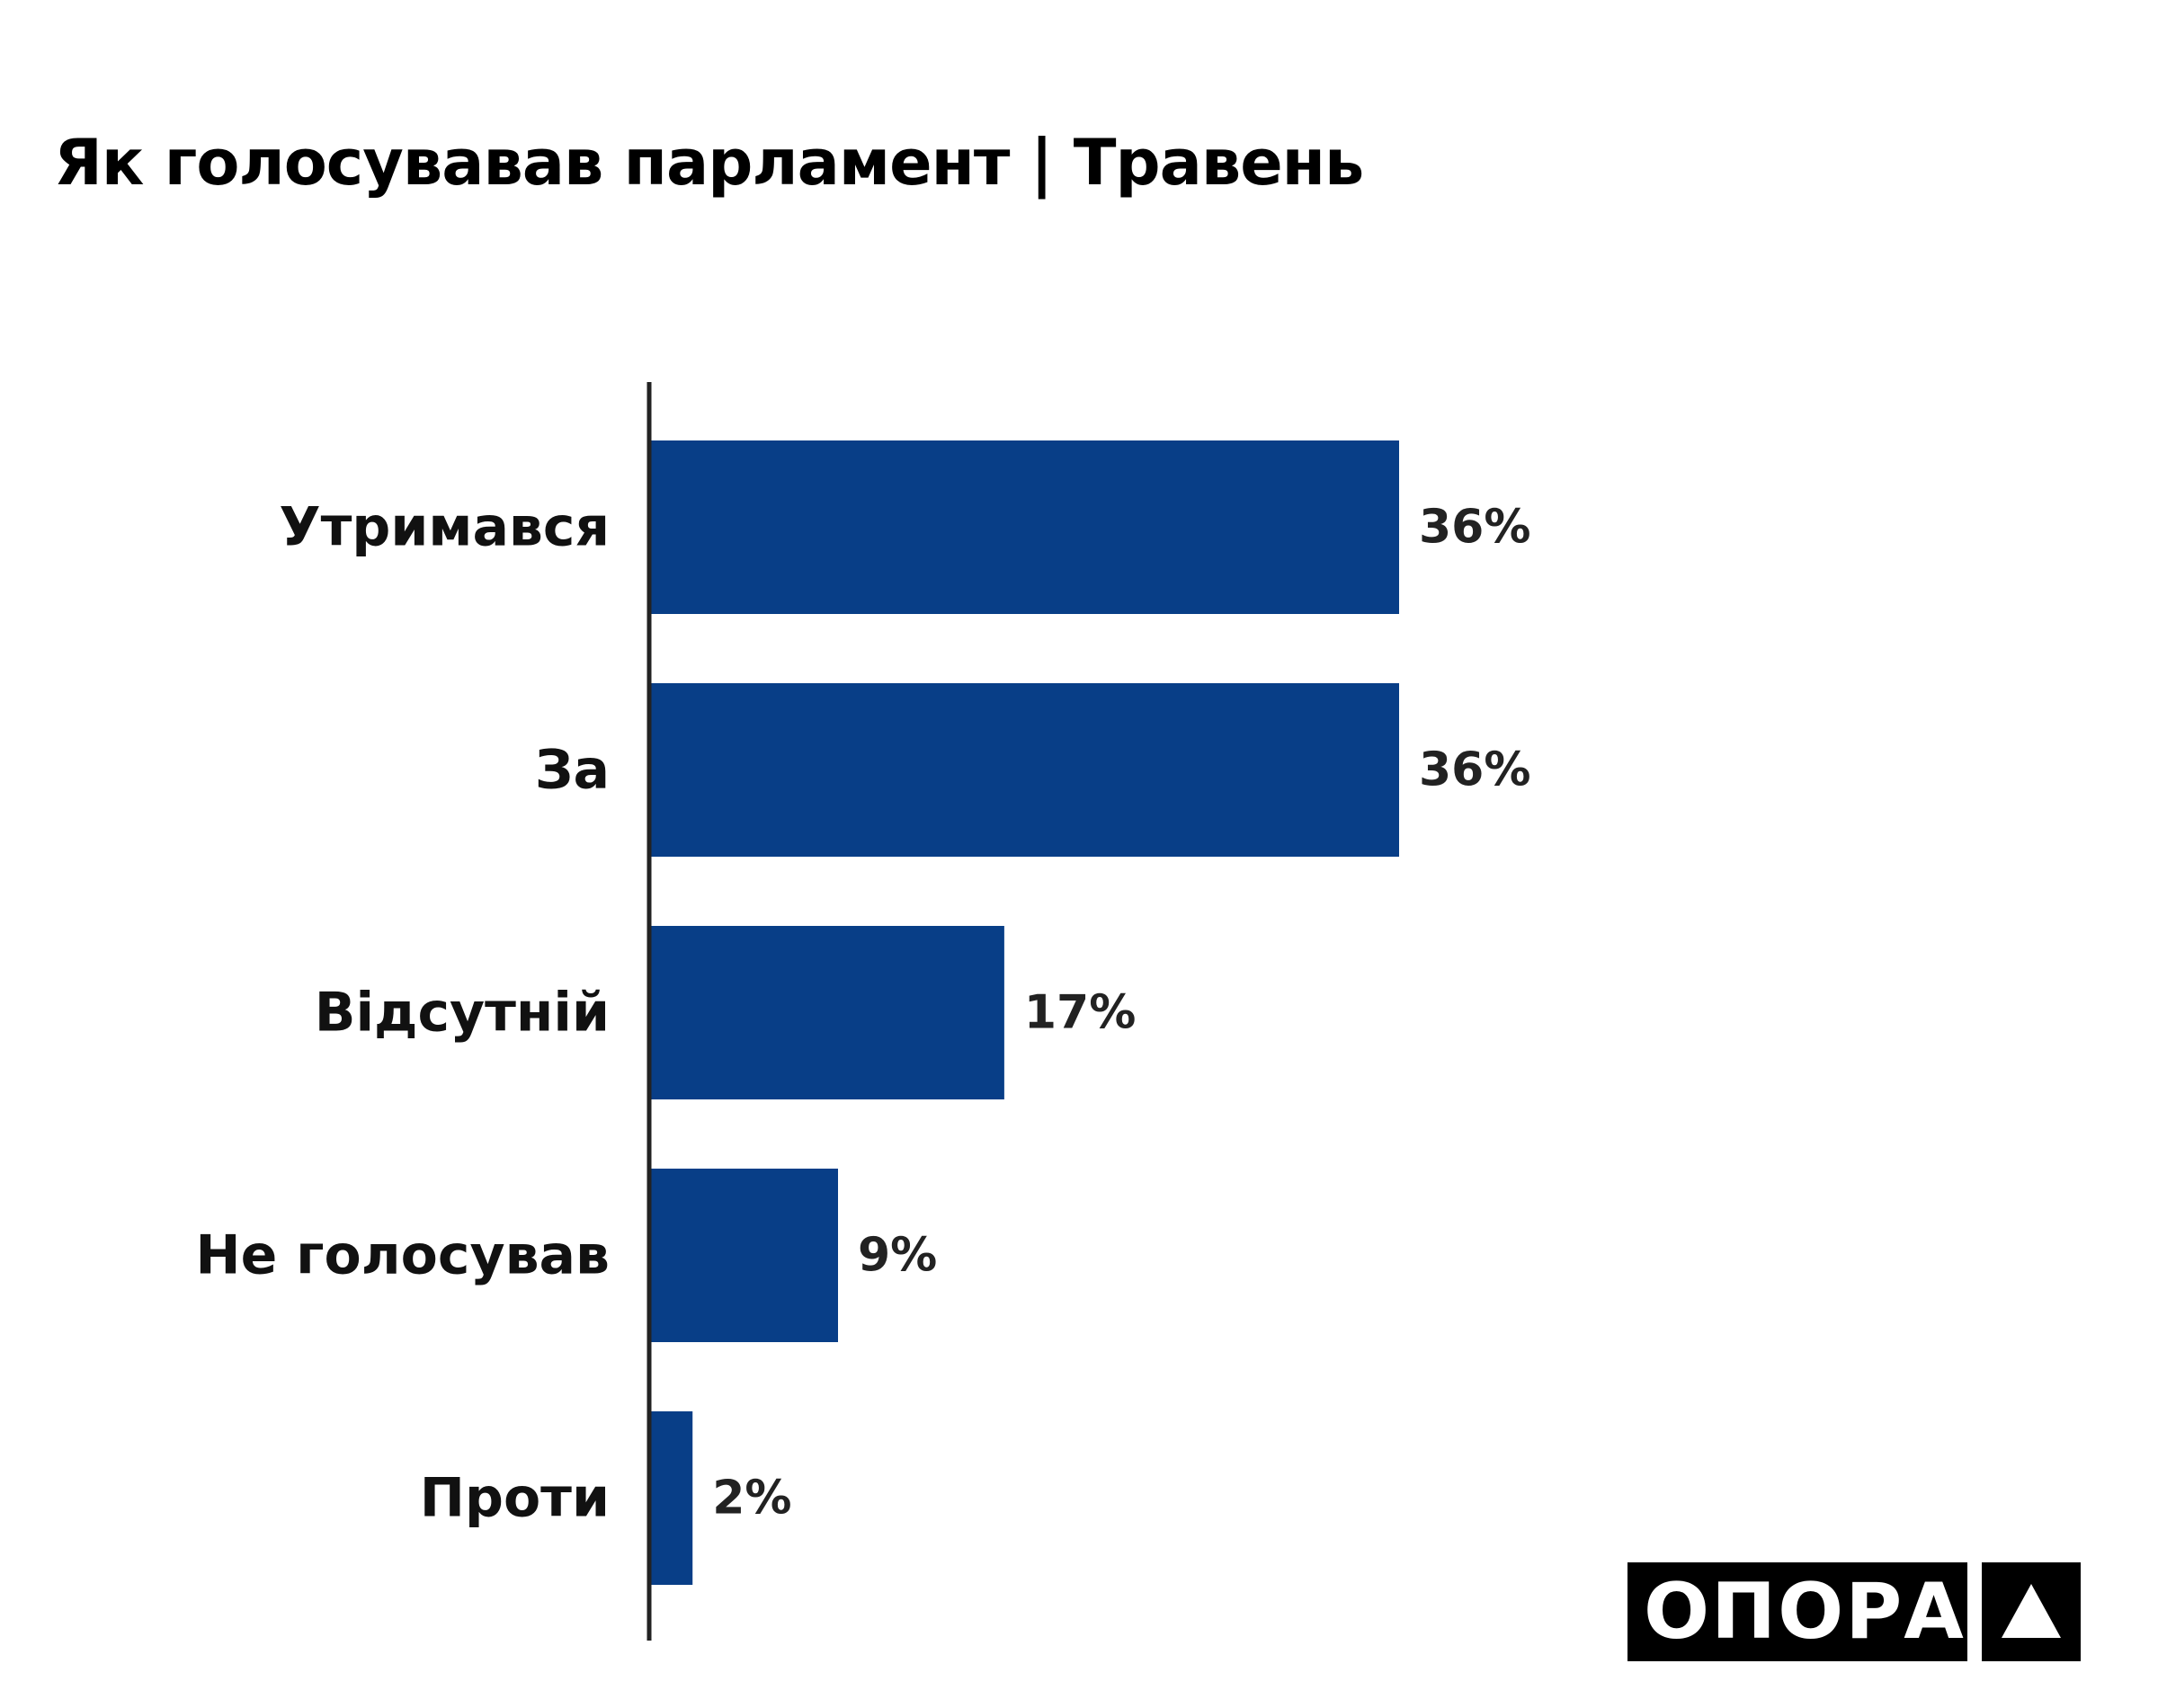  I want to click on chart-title: Як голосувавав парламент | Травень, so click(709, 163).